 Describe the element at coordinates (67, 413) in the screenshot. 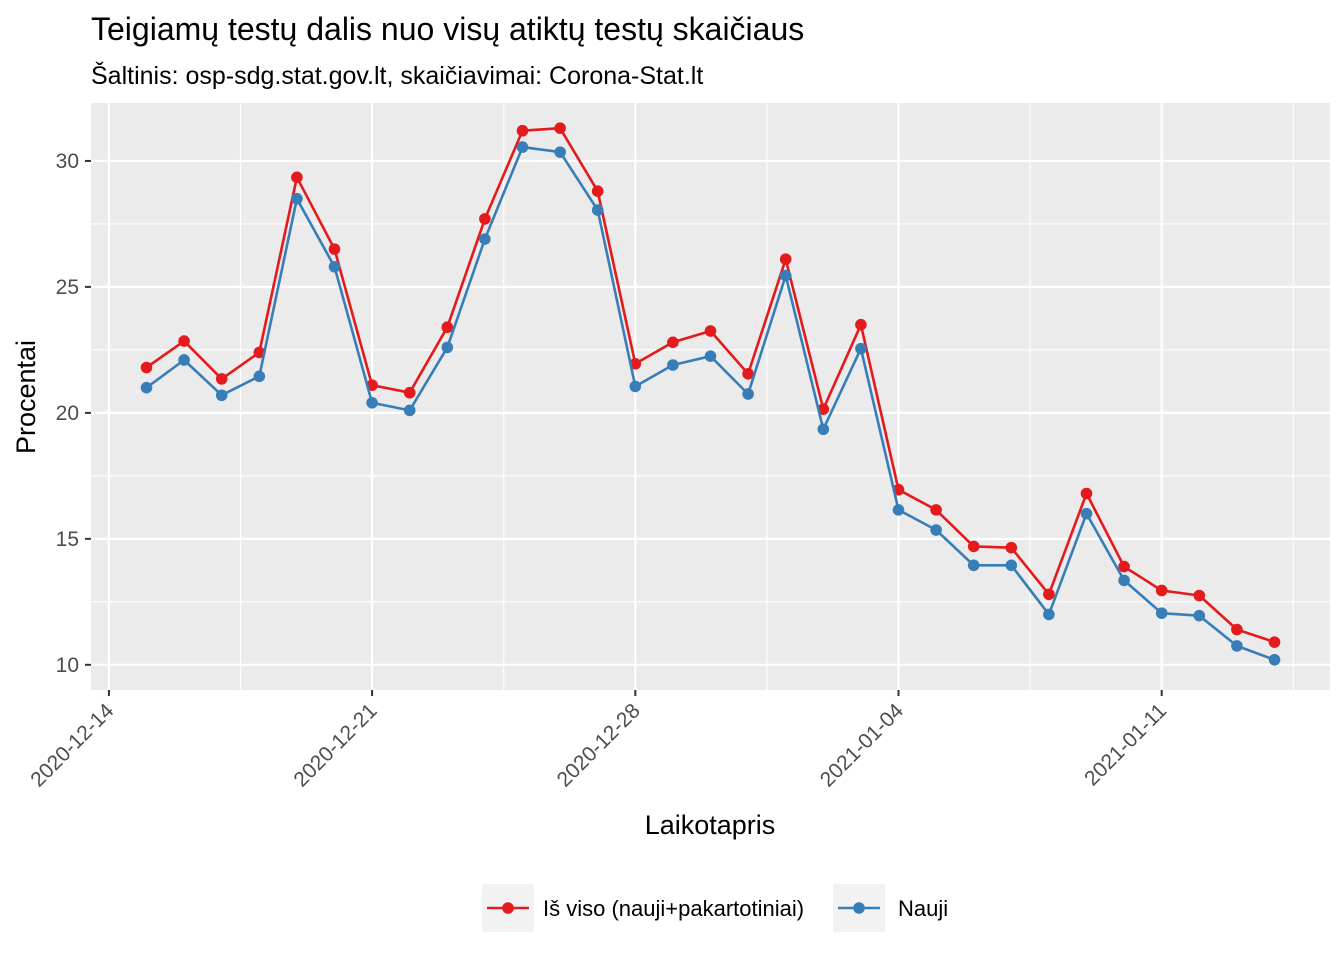

I see `y-tick-label-2: 20` at that location.